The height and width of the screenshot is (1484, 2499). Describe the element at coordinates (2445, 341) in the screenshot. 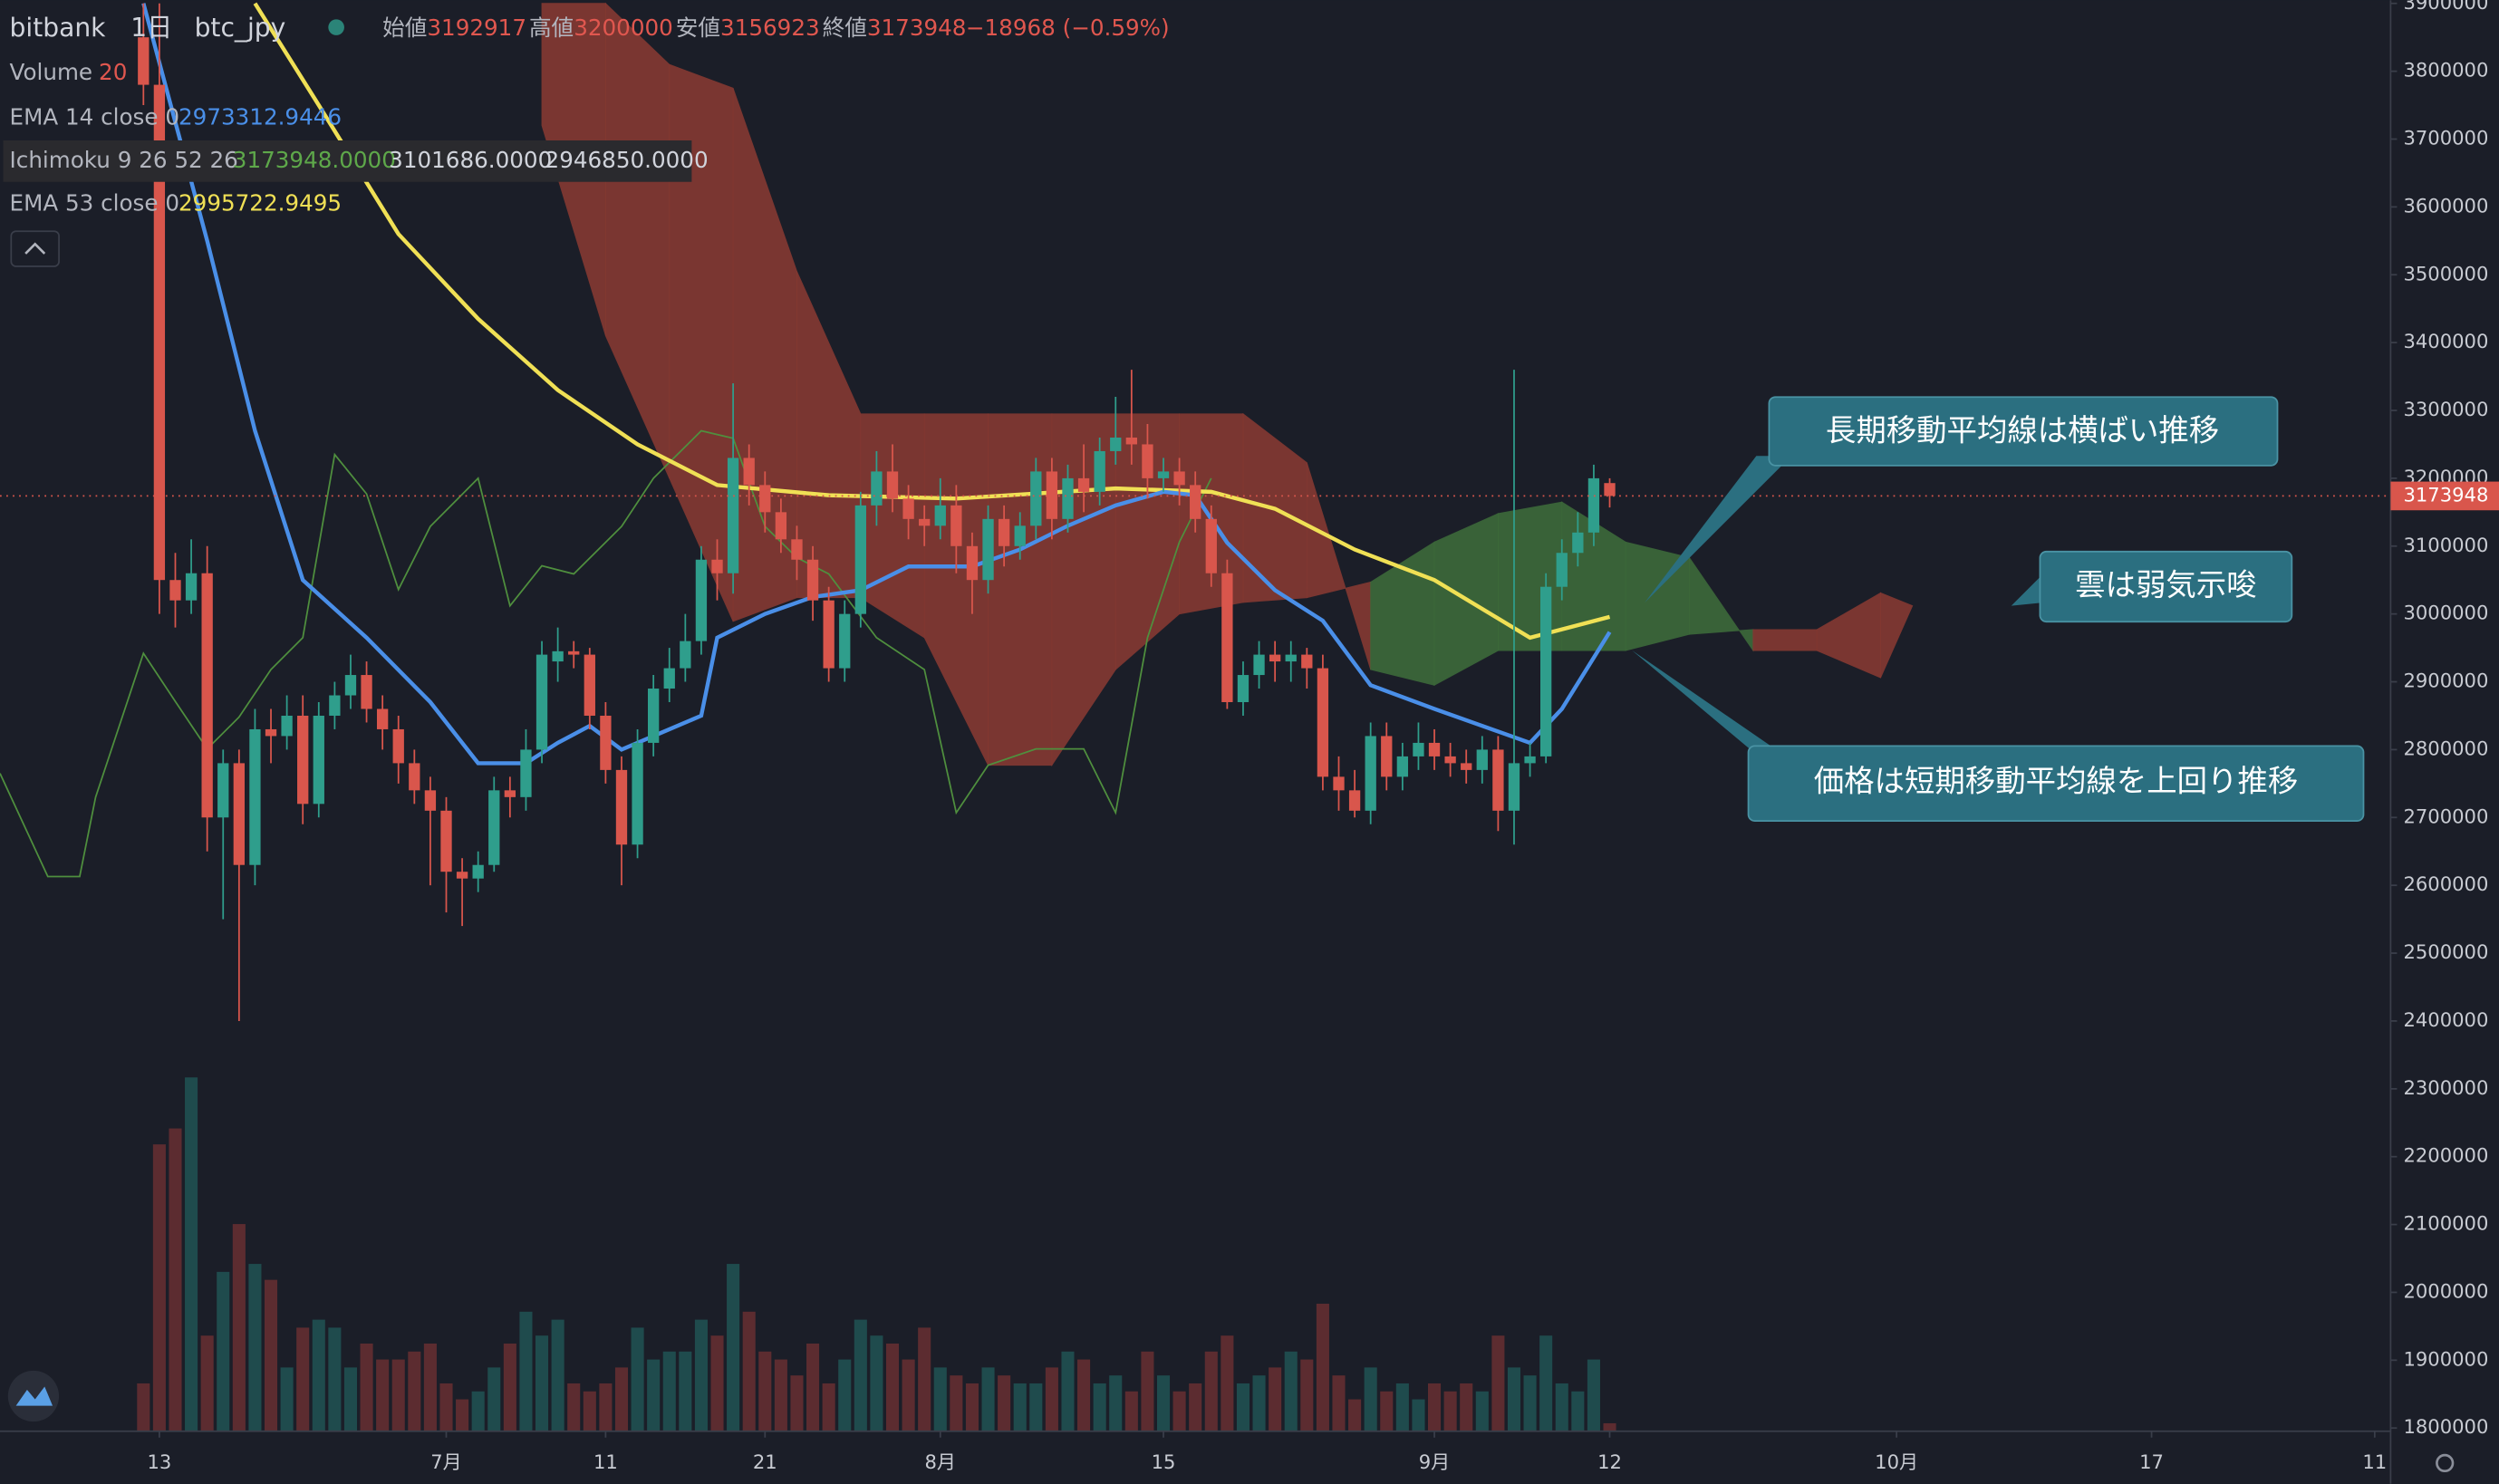

I see `y-tick-label: 3400000` at that location.